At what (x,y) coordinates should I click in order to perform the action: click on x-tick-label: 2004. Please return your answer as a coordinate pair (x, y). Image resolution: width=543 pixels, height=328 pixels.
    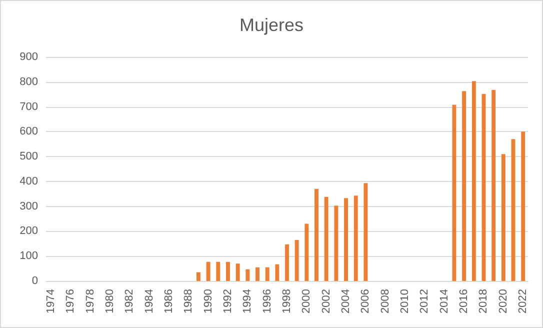
    Looking at the image, I should click on (346, 301).